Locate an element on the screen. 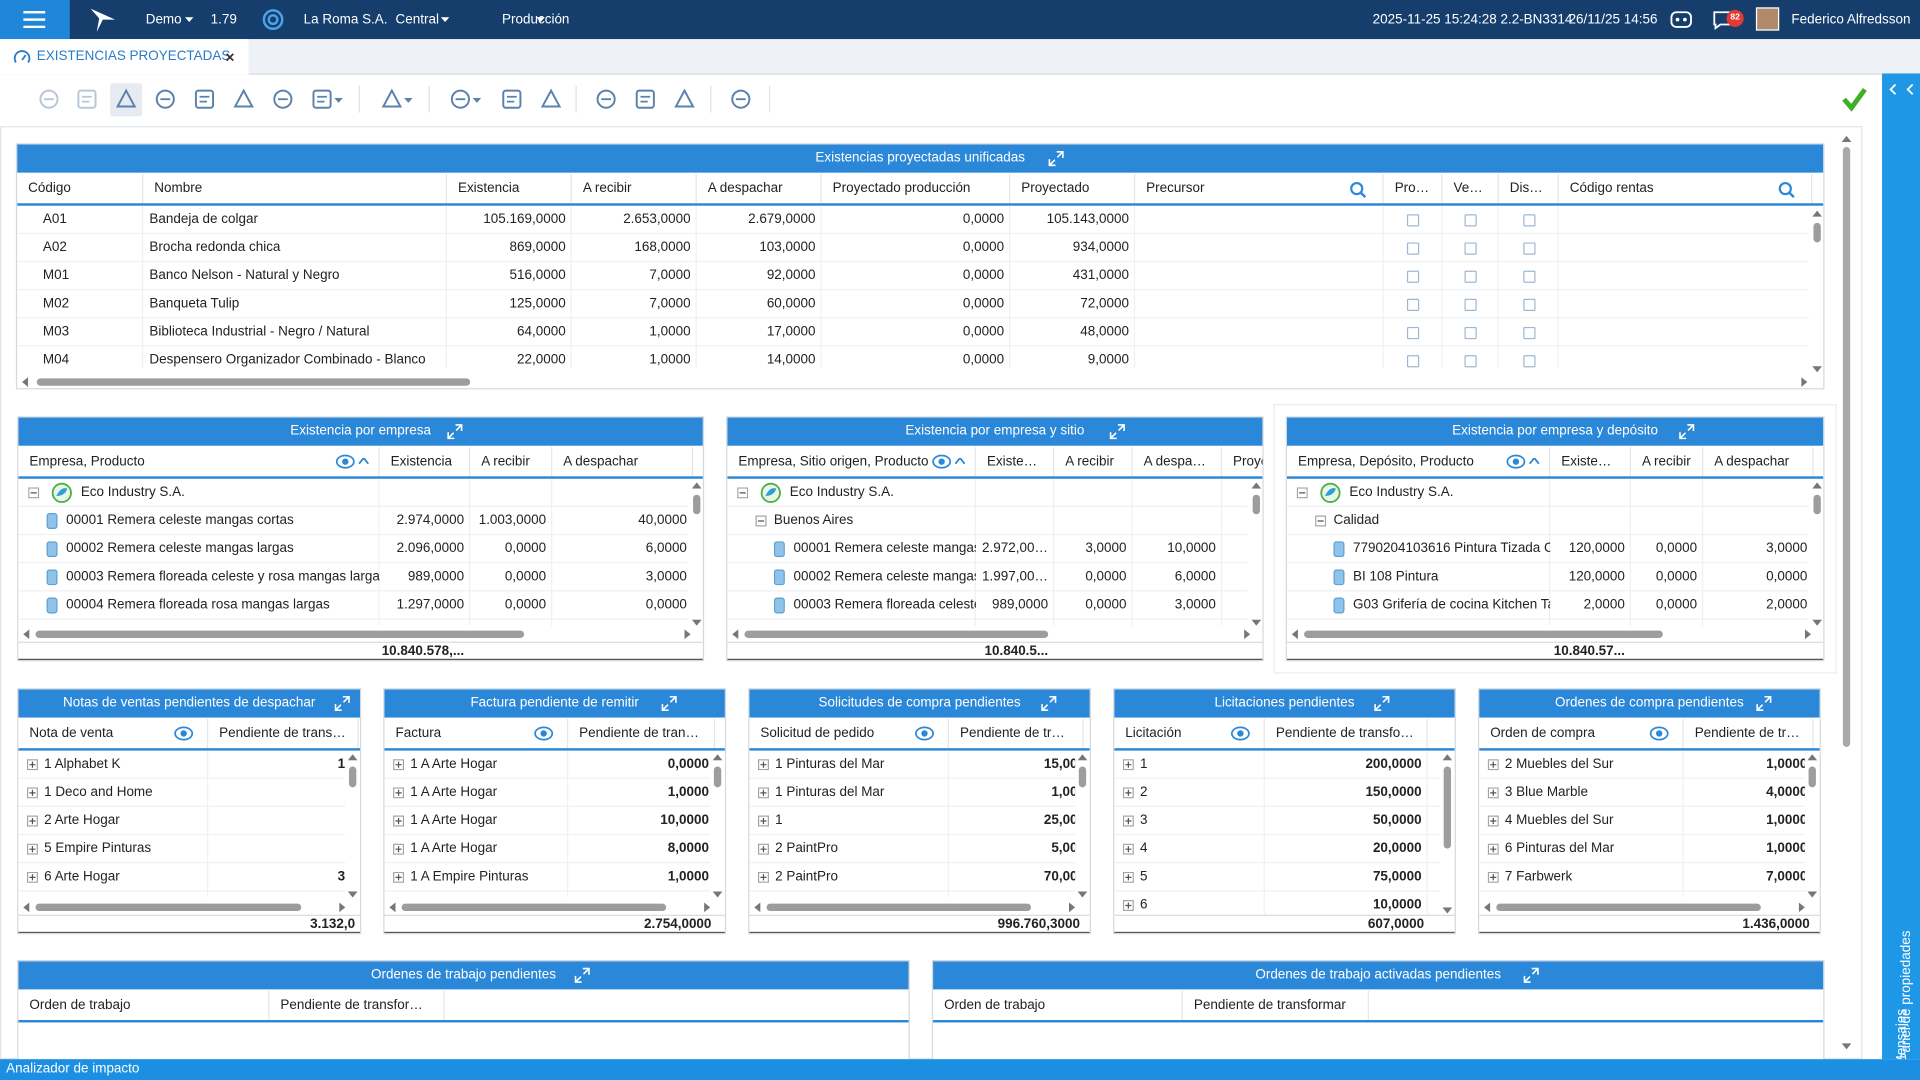  search-button is located at coordinates (1357, 189).